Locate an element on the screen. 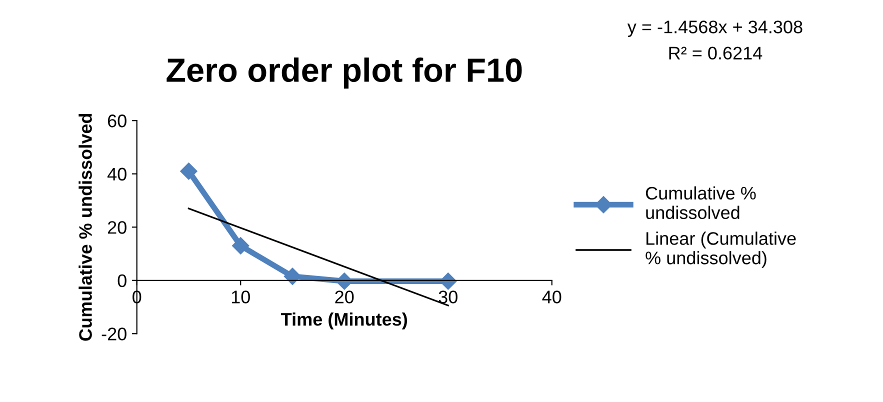 The height and width of the screenshot is (402, 883). x-tick-label: 10 is located at coordinates (241, 297).